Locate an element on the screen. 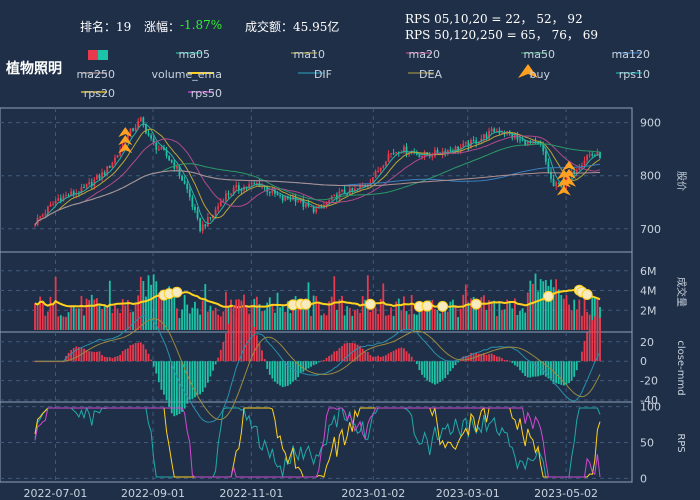  macd-tick-label: 20 is located at coordinates (647, 342).